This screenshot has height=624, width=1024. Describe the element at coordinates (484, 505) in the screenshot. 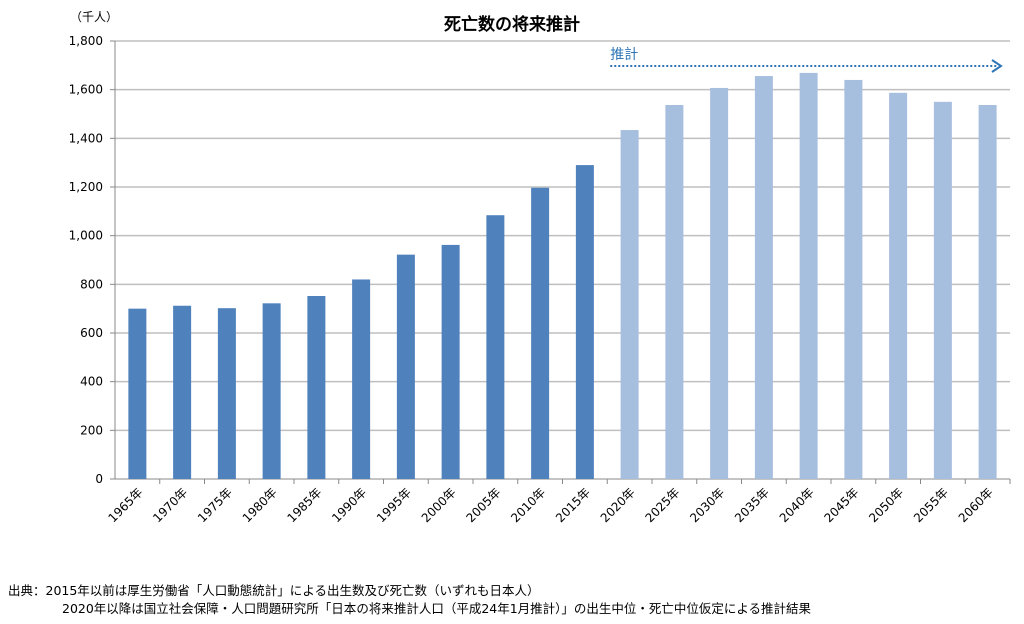

I see `x-tick-label: 2005年` at that location.